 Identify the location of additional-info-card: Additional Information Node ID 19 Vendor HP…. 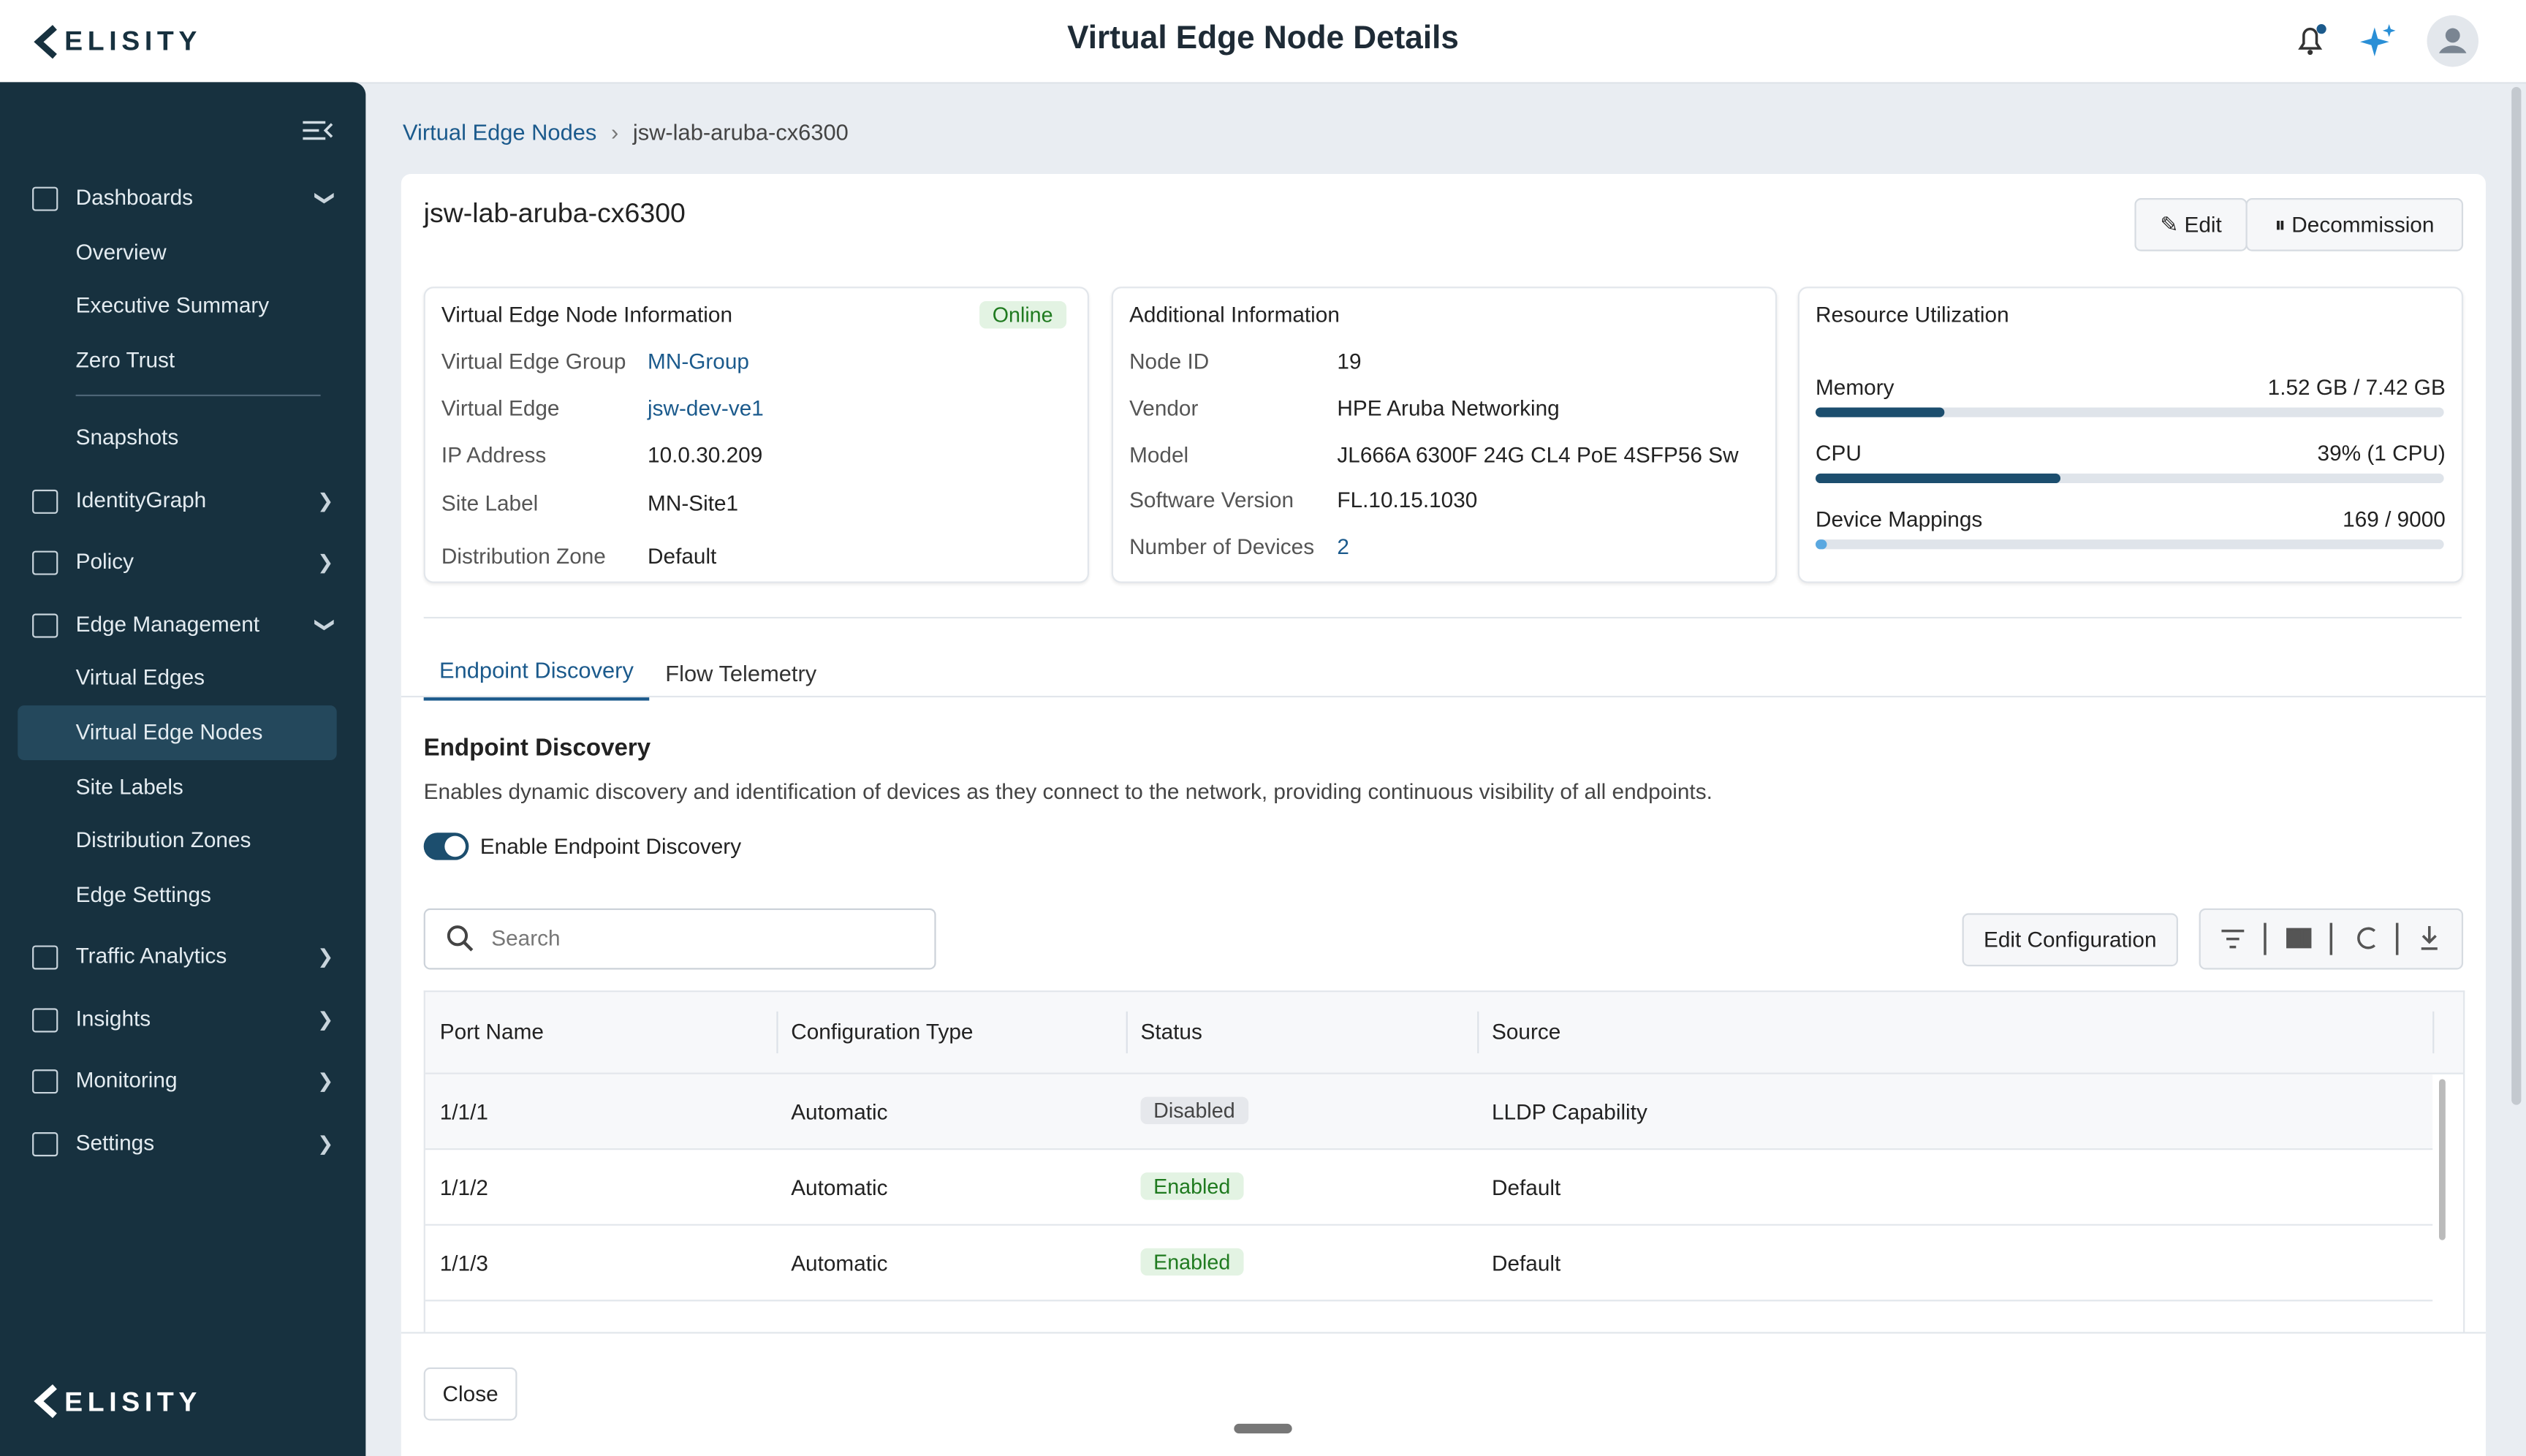
(1444, 435).